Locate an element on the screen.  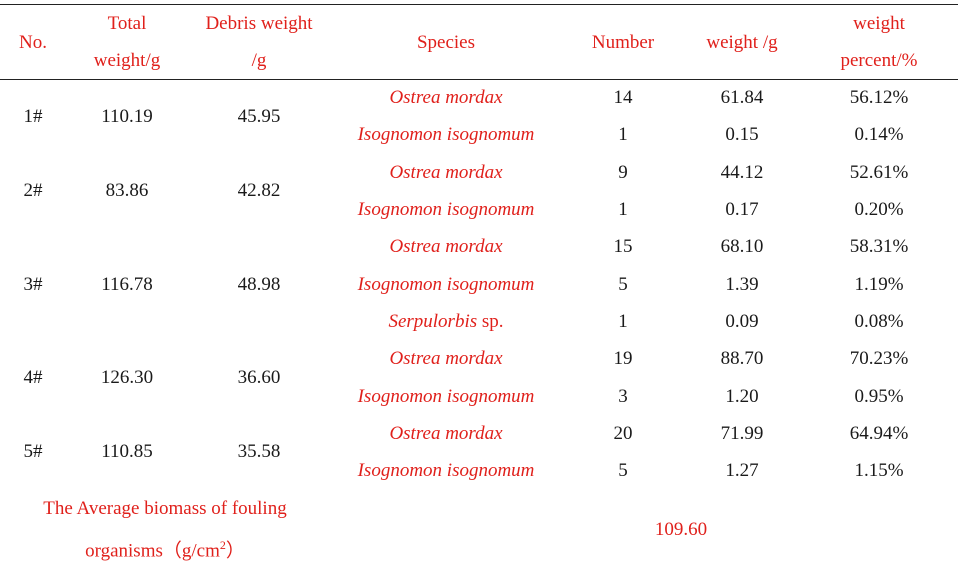
cell-total-weight: 126.30 is located at coordinates (127, 378).